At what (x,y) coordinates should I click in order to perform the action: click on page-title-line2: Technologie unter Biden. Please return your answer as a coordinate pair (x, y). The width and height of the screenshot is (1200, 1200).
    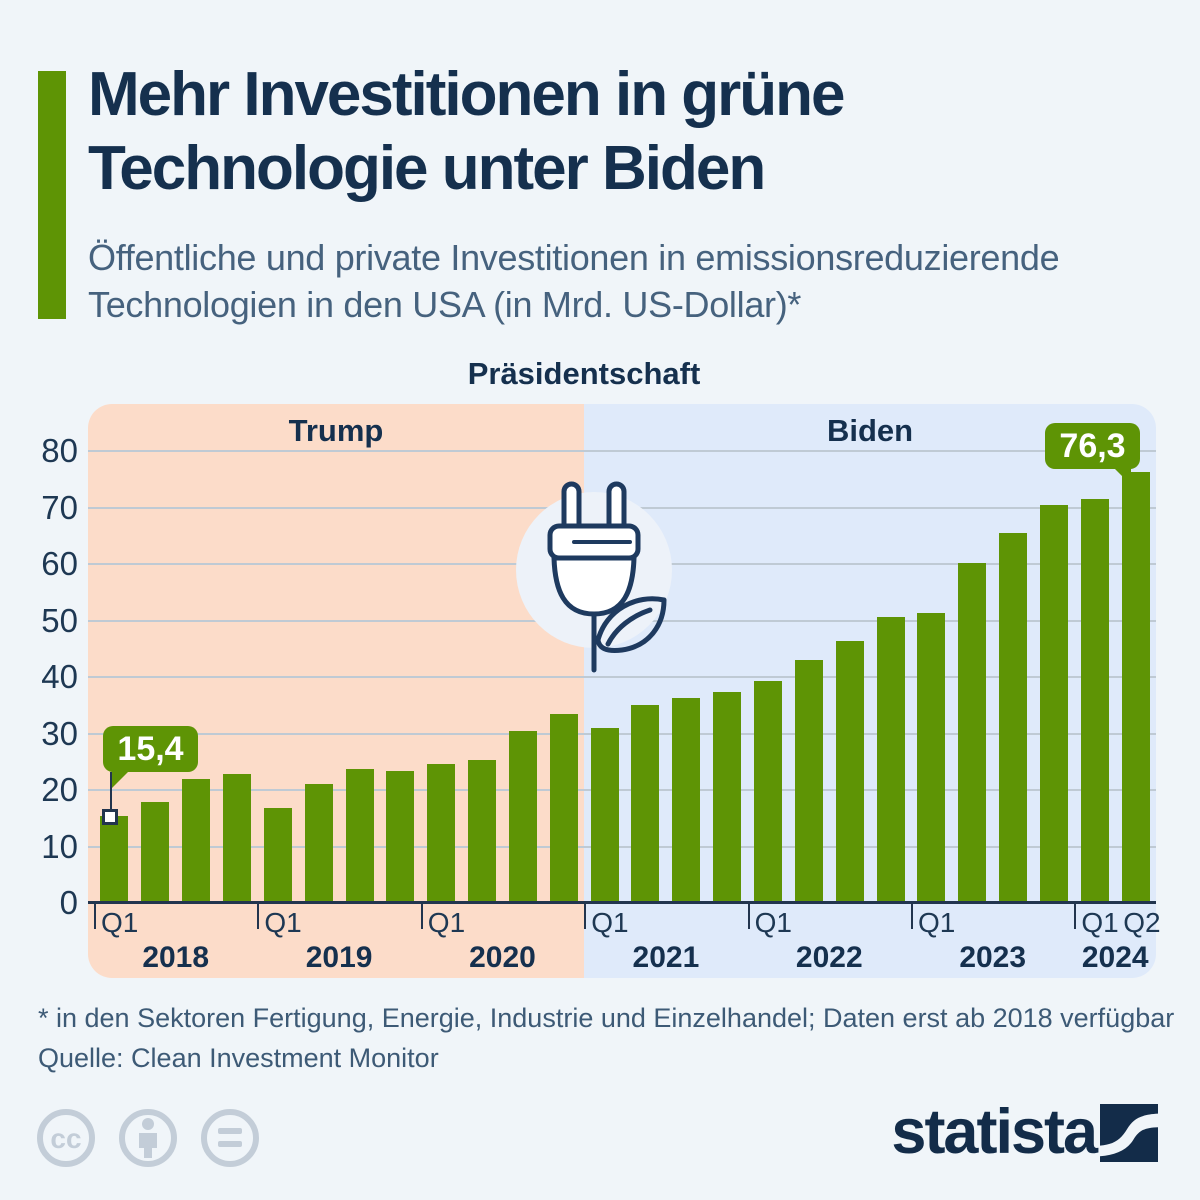
    Looking at the image, I should click on (427, 168).